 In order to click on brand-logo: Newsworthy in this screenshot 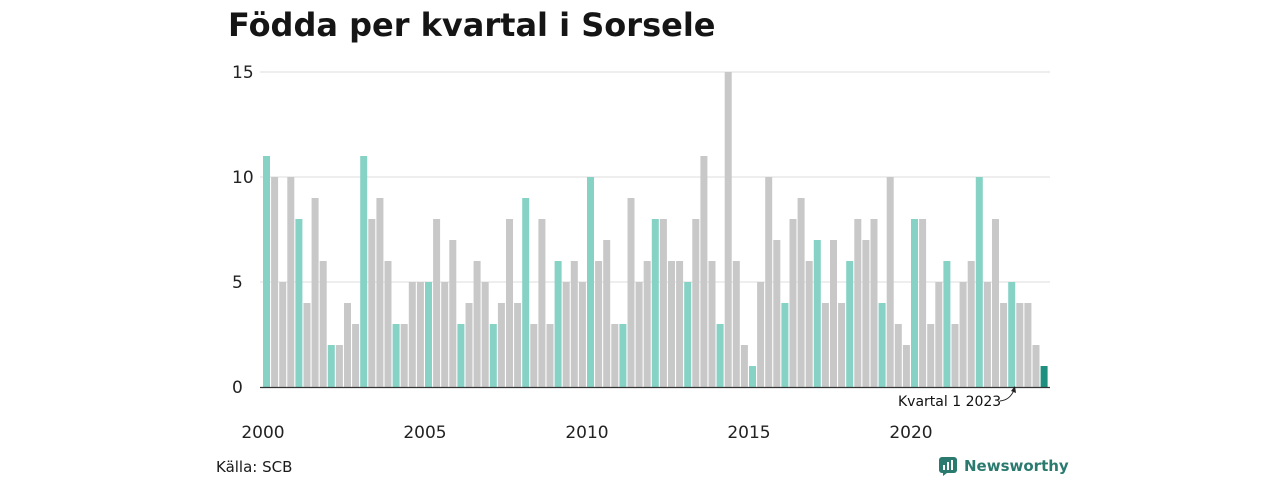, I will do `click(1003, 466)`.